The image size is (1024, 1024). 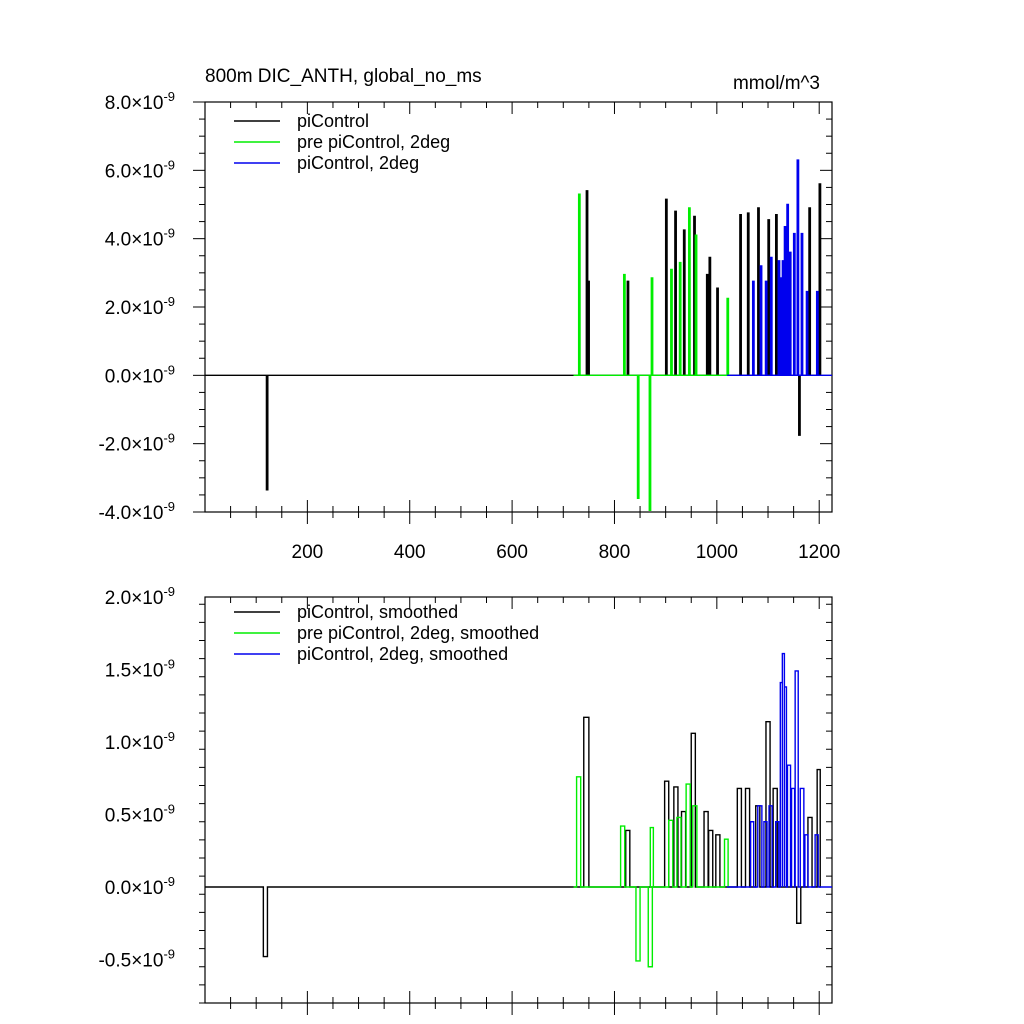 What do you see at coordinates (140, 169) in the screenshot?
I see `y-tick-label: 6.0×10⁻⁹` at bounding box center [140, 169].